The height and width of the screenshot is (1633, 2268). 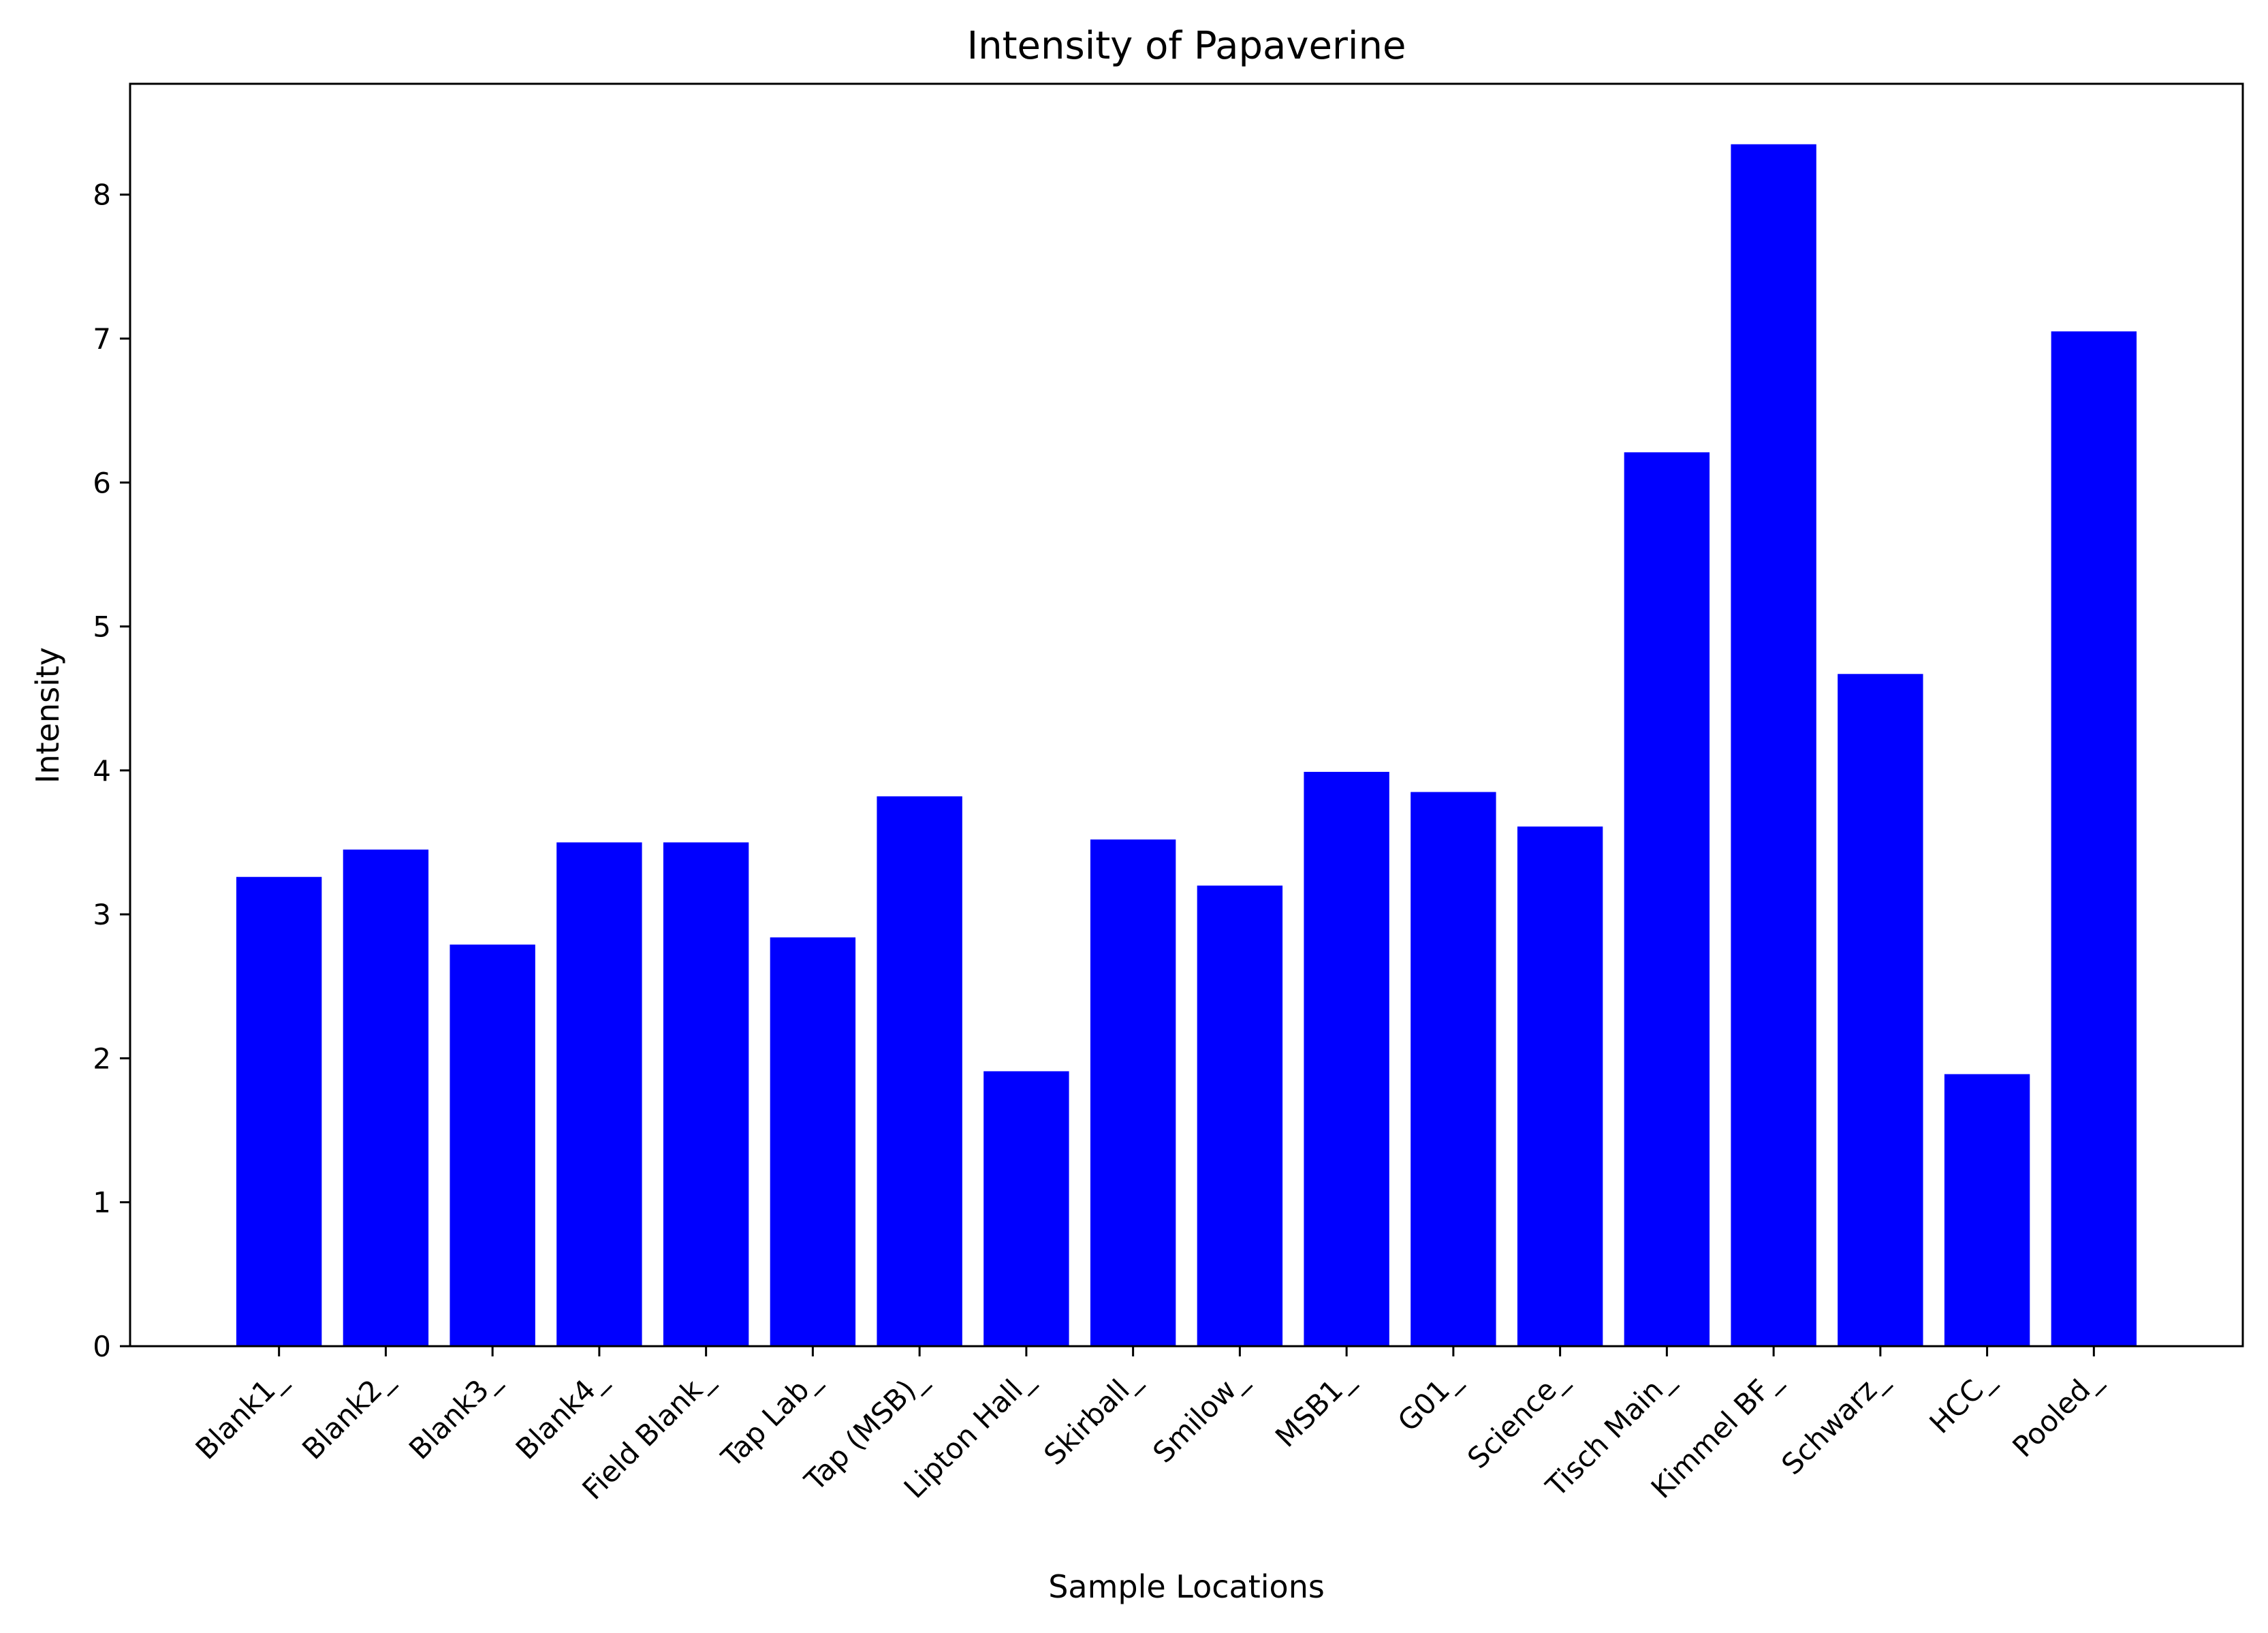 I want to click on x-tick-label: Blank3_, so click(x=454, y=1415).